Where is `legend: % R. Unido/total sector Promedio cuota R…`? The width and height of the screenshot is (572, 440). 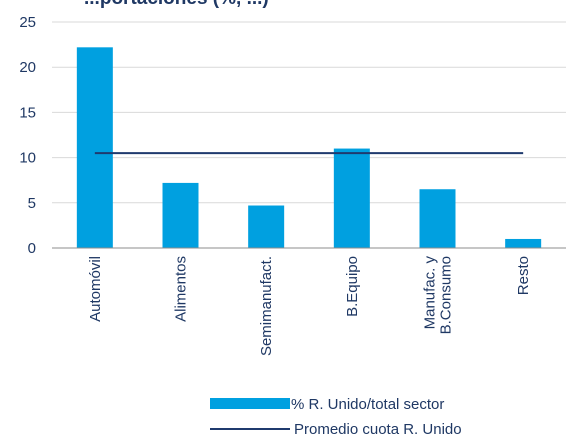
legend: % R. Unido/total sector Promedio cuota R… is located at coordinates (336, 417).